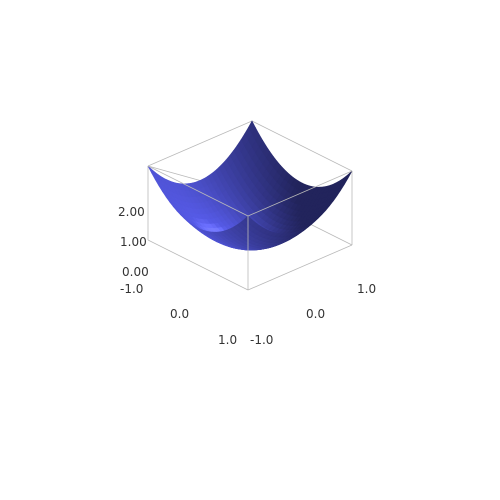 Image resolution: width=500 pixels, height=500 pixels. I want to click on x-tick-label: 0.0, so click(179, 314).